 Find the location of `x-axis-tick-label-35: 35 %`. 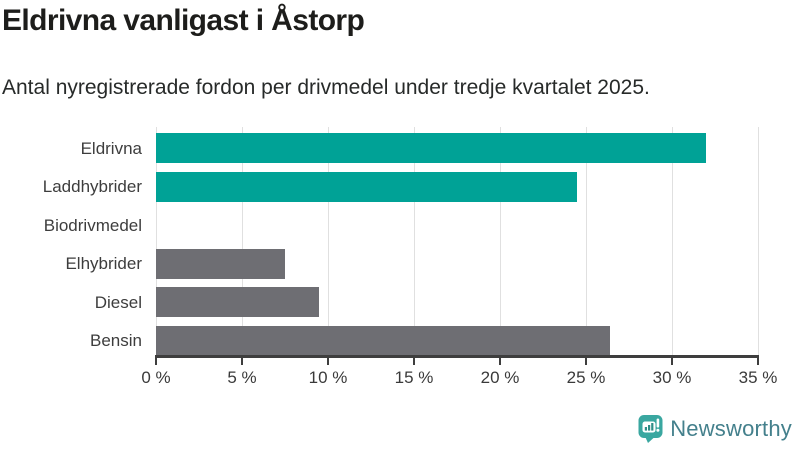

x-axis-tick-label-35: 35 % is located at coordinates (758, 377).